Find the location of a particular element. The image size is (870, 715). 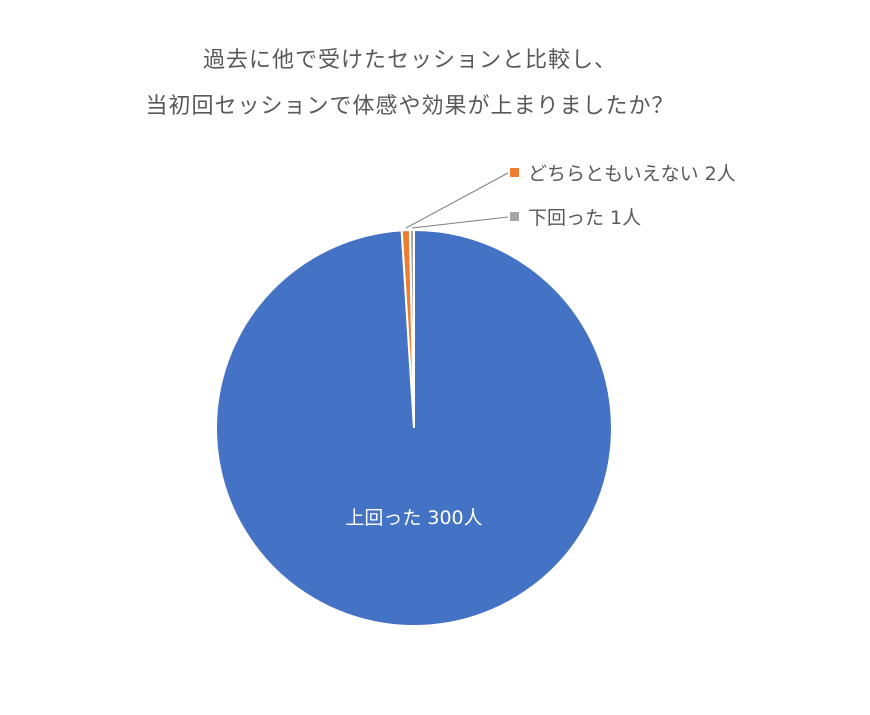

data-label-2: 下回った 1人 is located at coordinates (584, 218).